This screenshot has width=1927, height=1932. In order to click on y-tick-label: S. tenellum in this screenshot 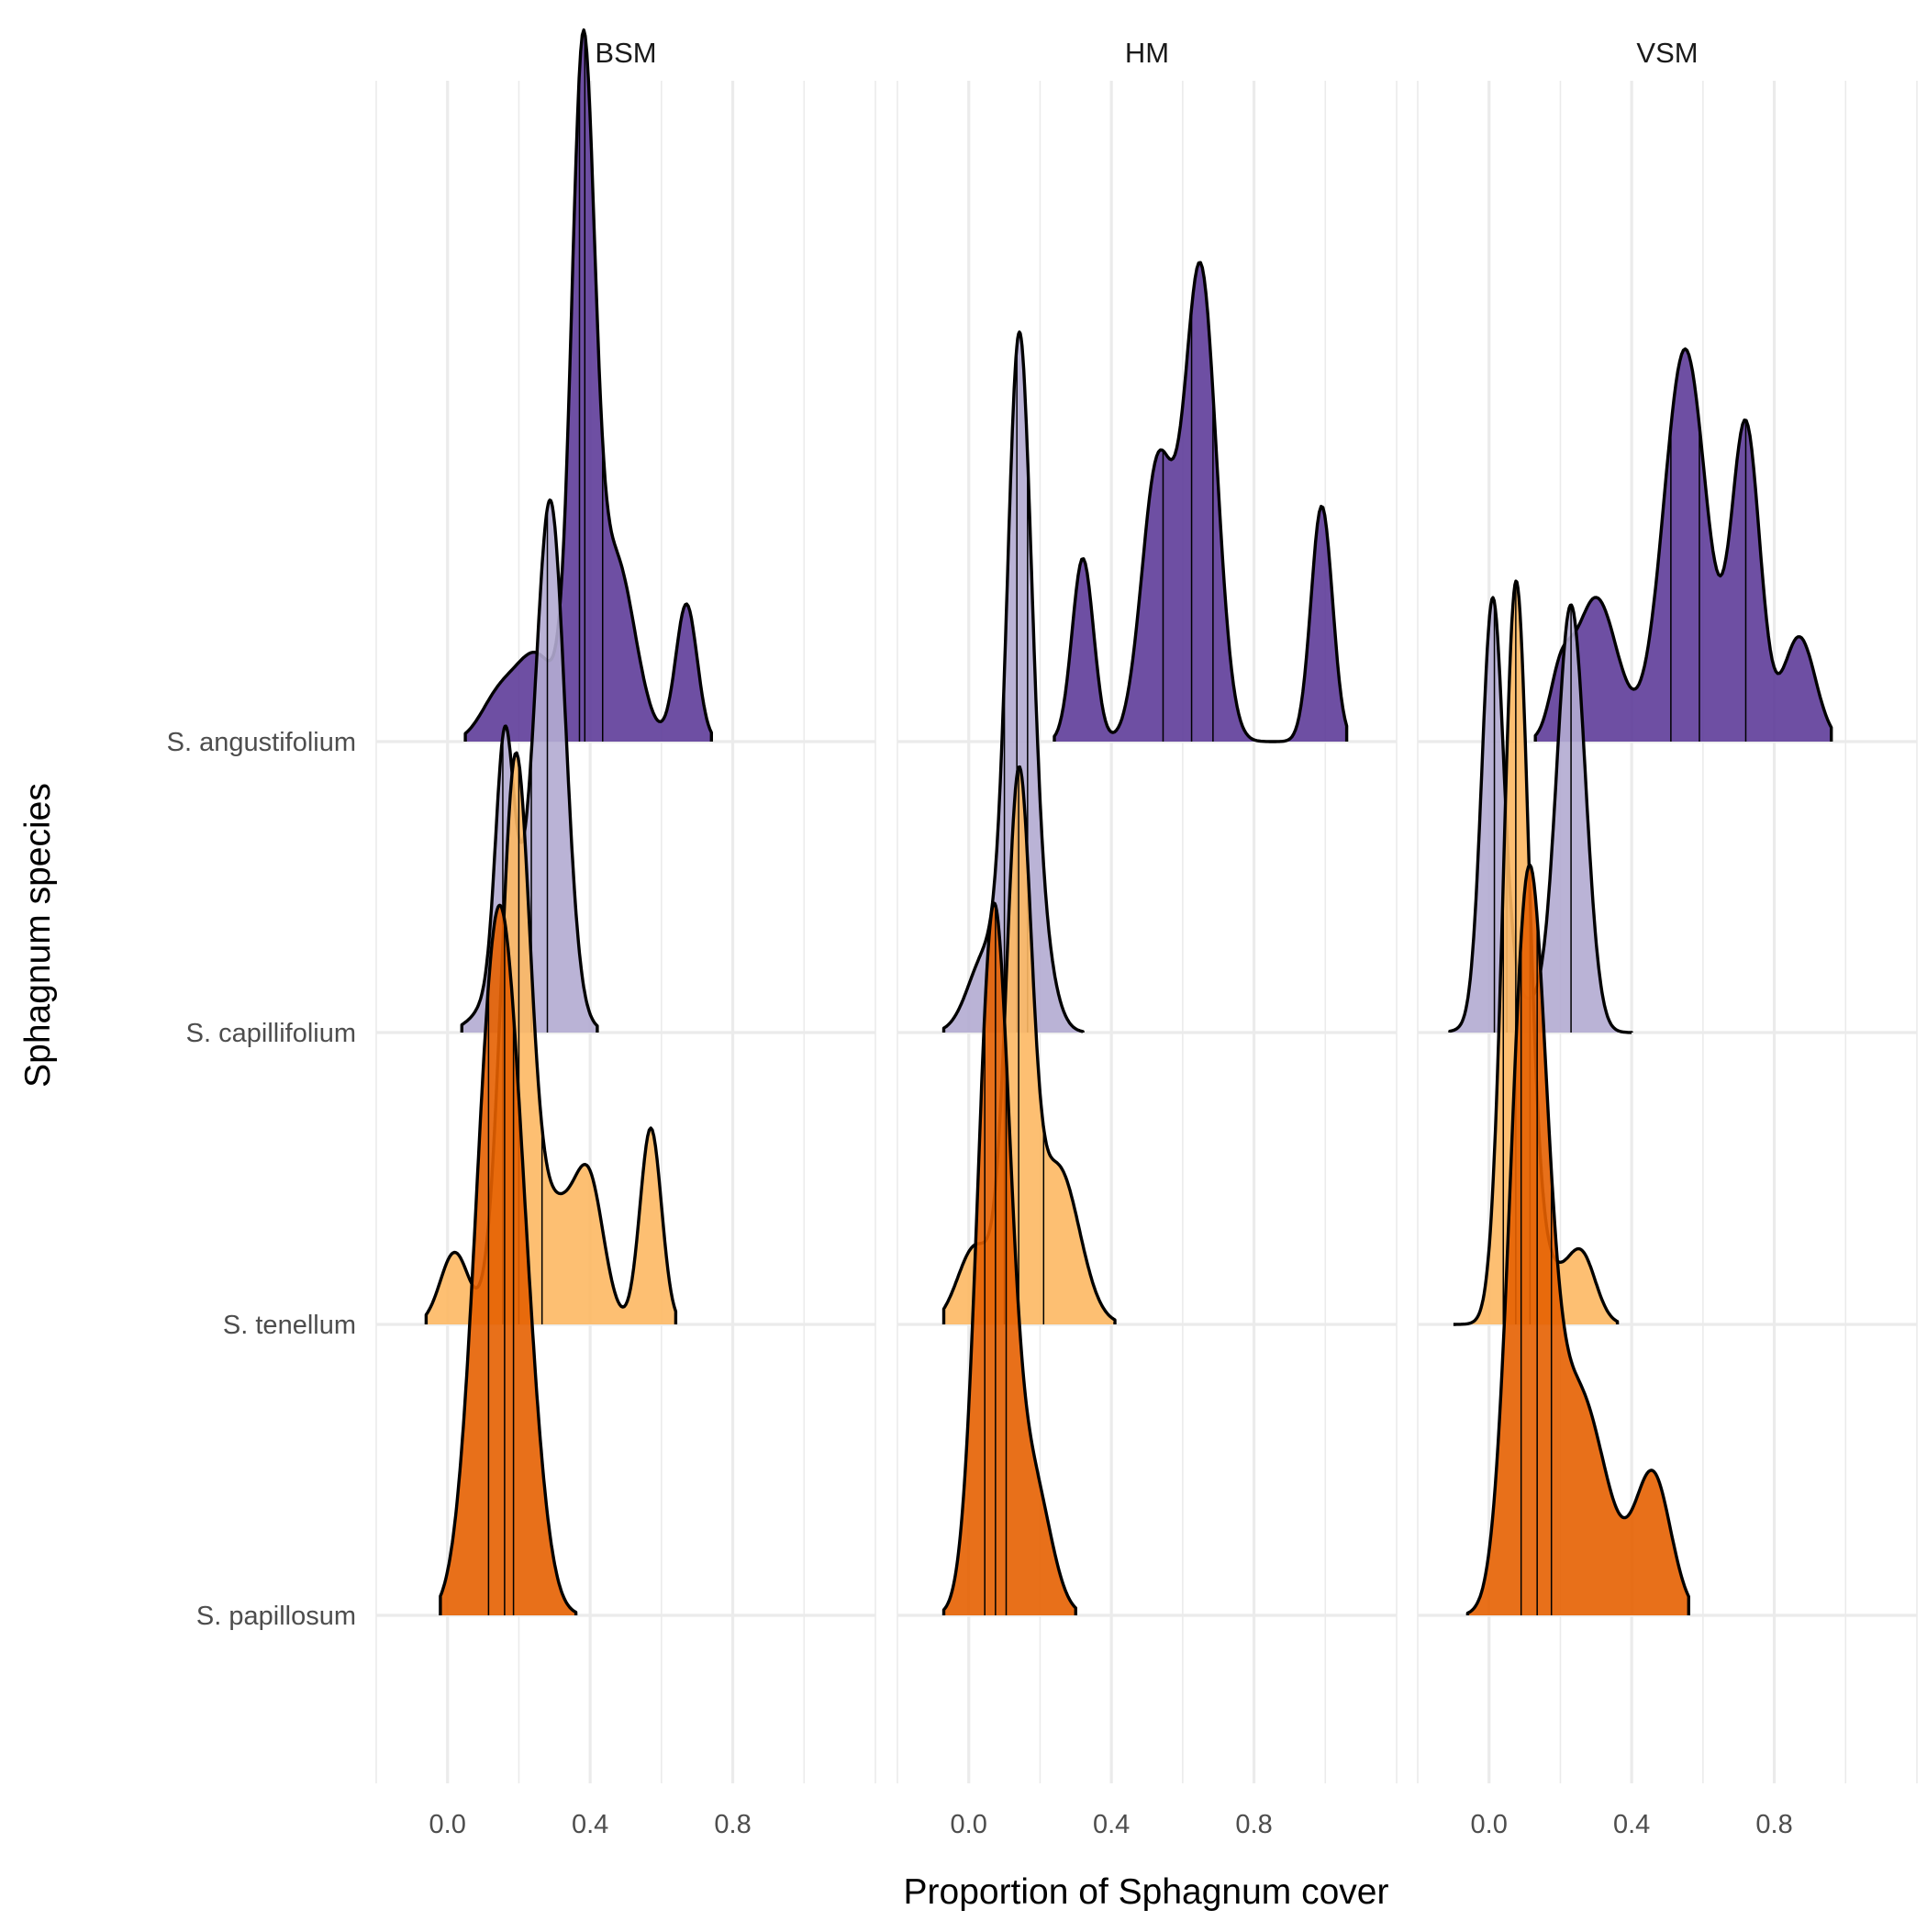, I will do `click(289, 1325)`.